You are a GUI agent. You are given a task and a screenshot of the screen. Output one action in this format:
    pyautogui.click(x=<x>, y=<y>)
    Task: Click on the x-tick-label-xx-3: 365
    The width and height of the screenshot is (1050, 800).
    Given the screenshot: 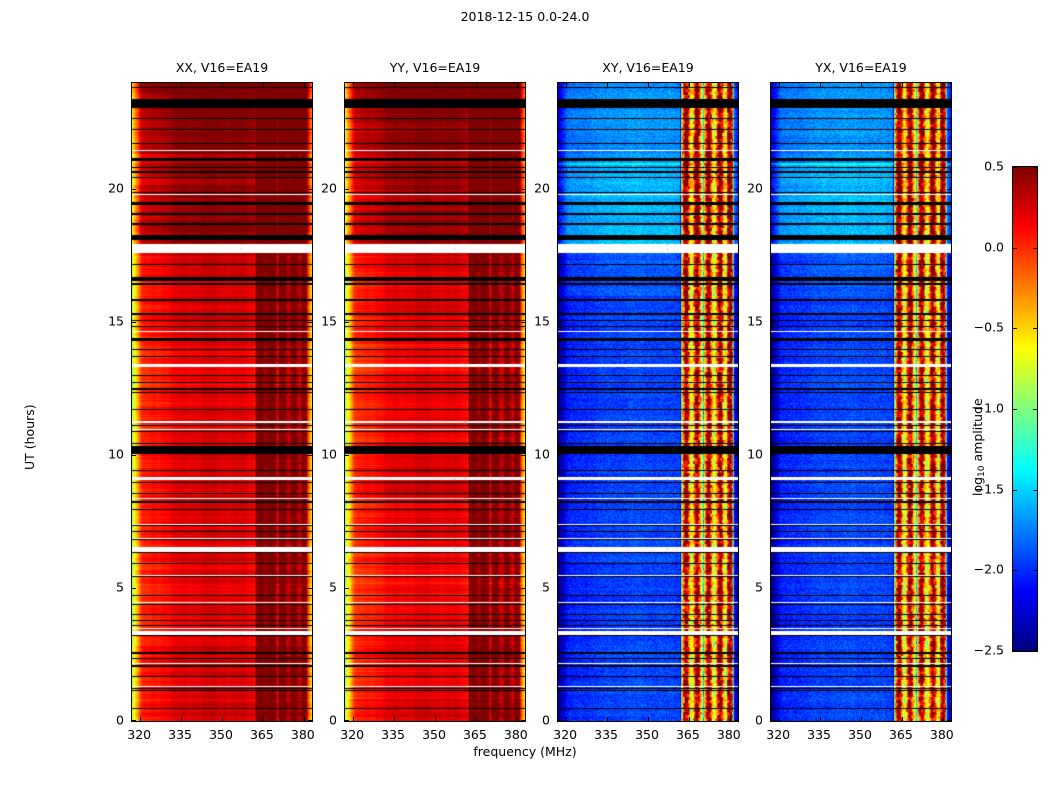 What is the action you would take?
    pyautogui.click(x=261, y=734)
    